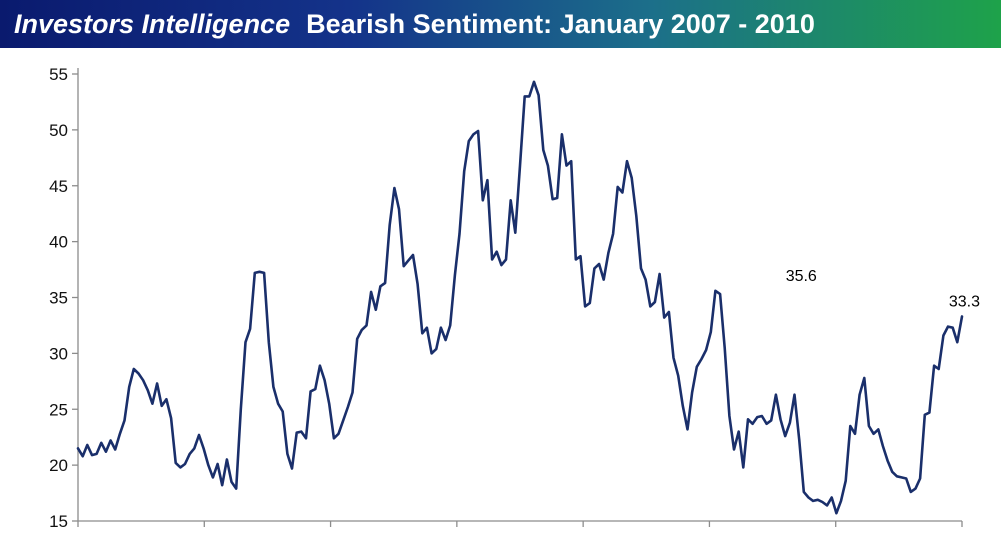  I want to click on title-main: Bearish Sentiment: January 2007 - 2010, so click(560, 23).